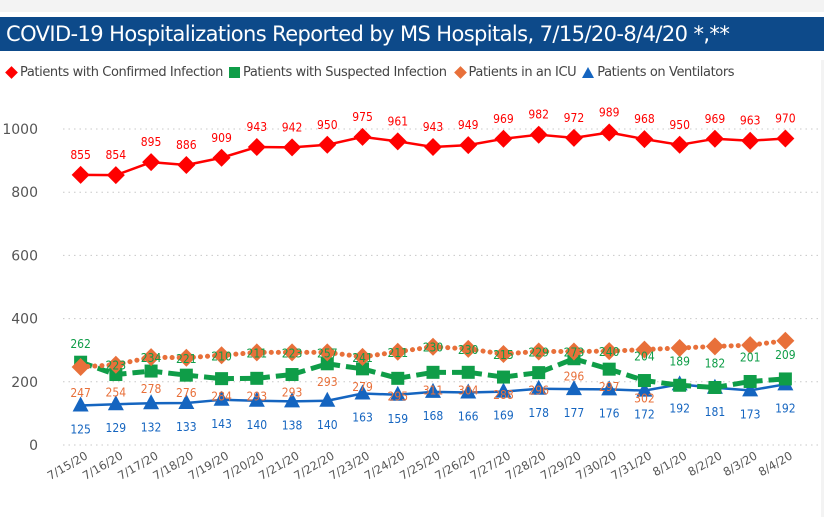  I want to click on data-label: 304, so click(468, 390).